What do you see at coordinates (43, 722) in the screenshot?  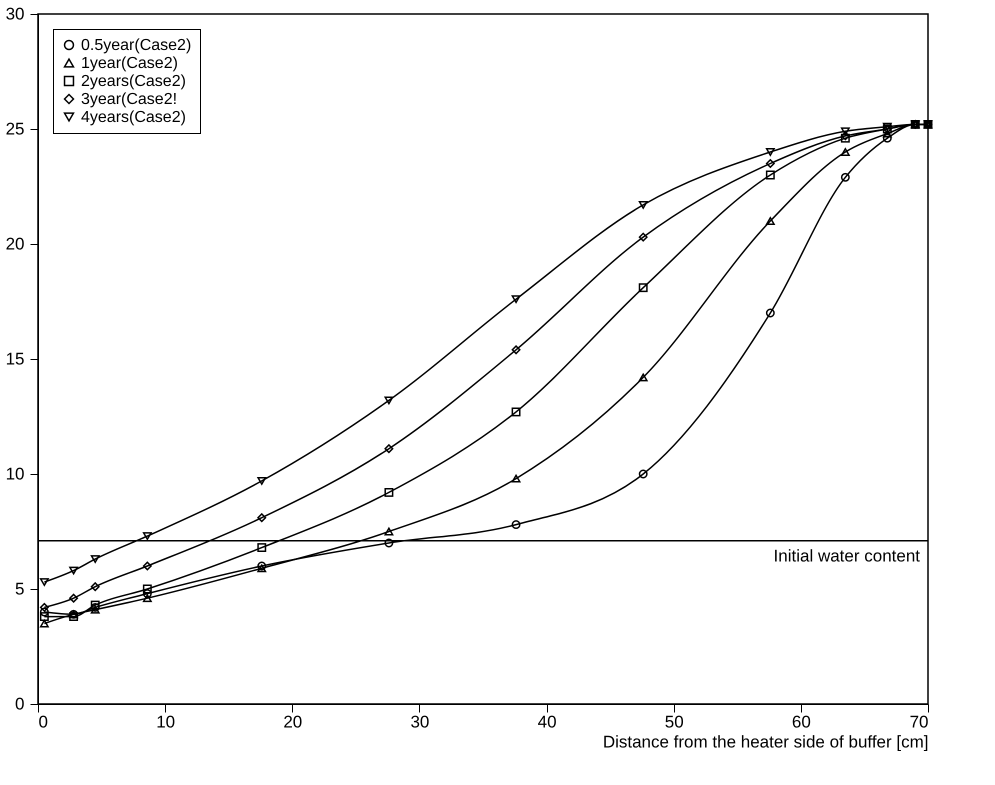 I see `x-tick-label: 0` at bounding box center [43, 722].